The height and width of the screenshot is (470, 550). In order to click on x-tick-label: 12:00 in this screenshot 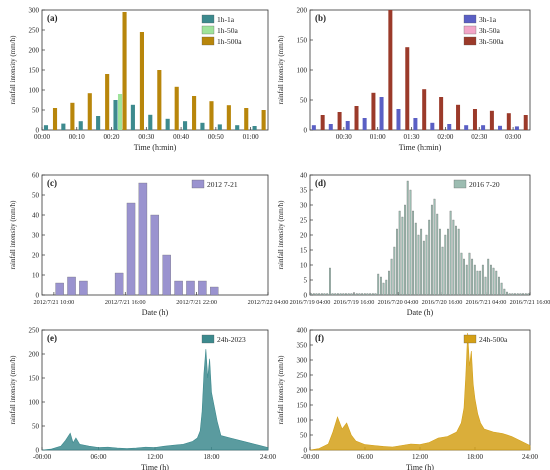, I will do `click(420, 457)`.